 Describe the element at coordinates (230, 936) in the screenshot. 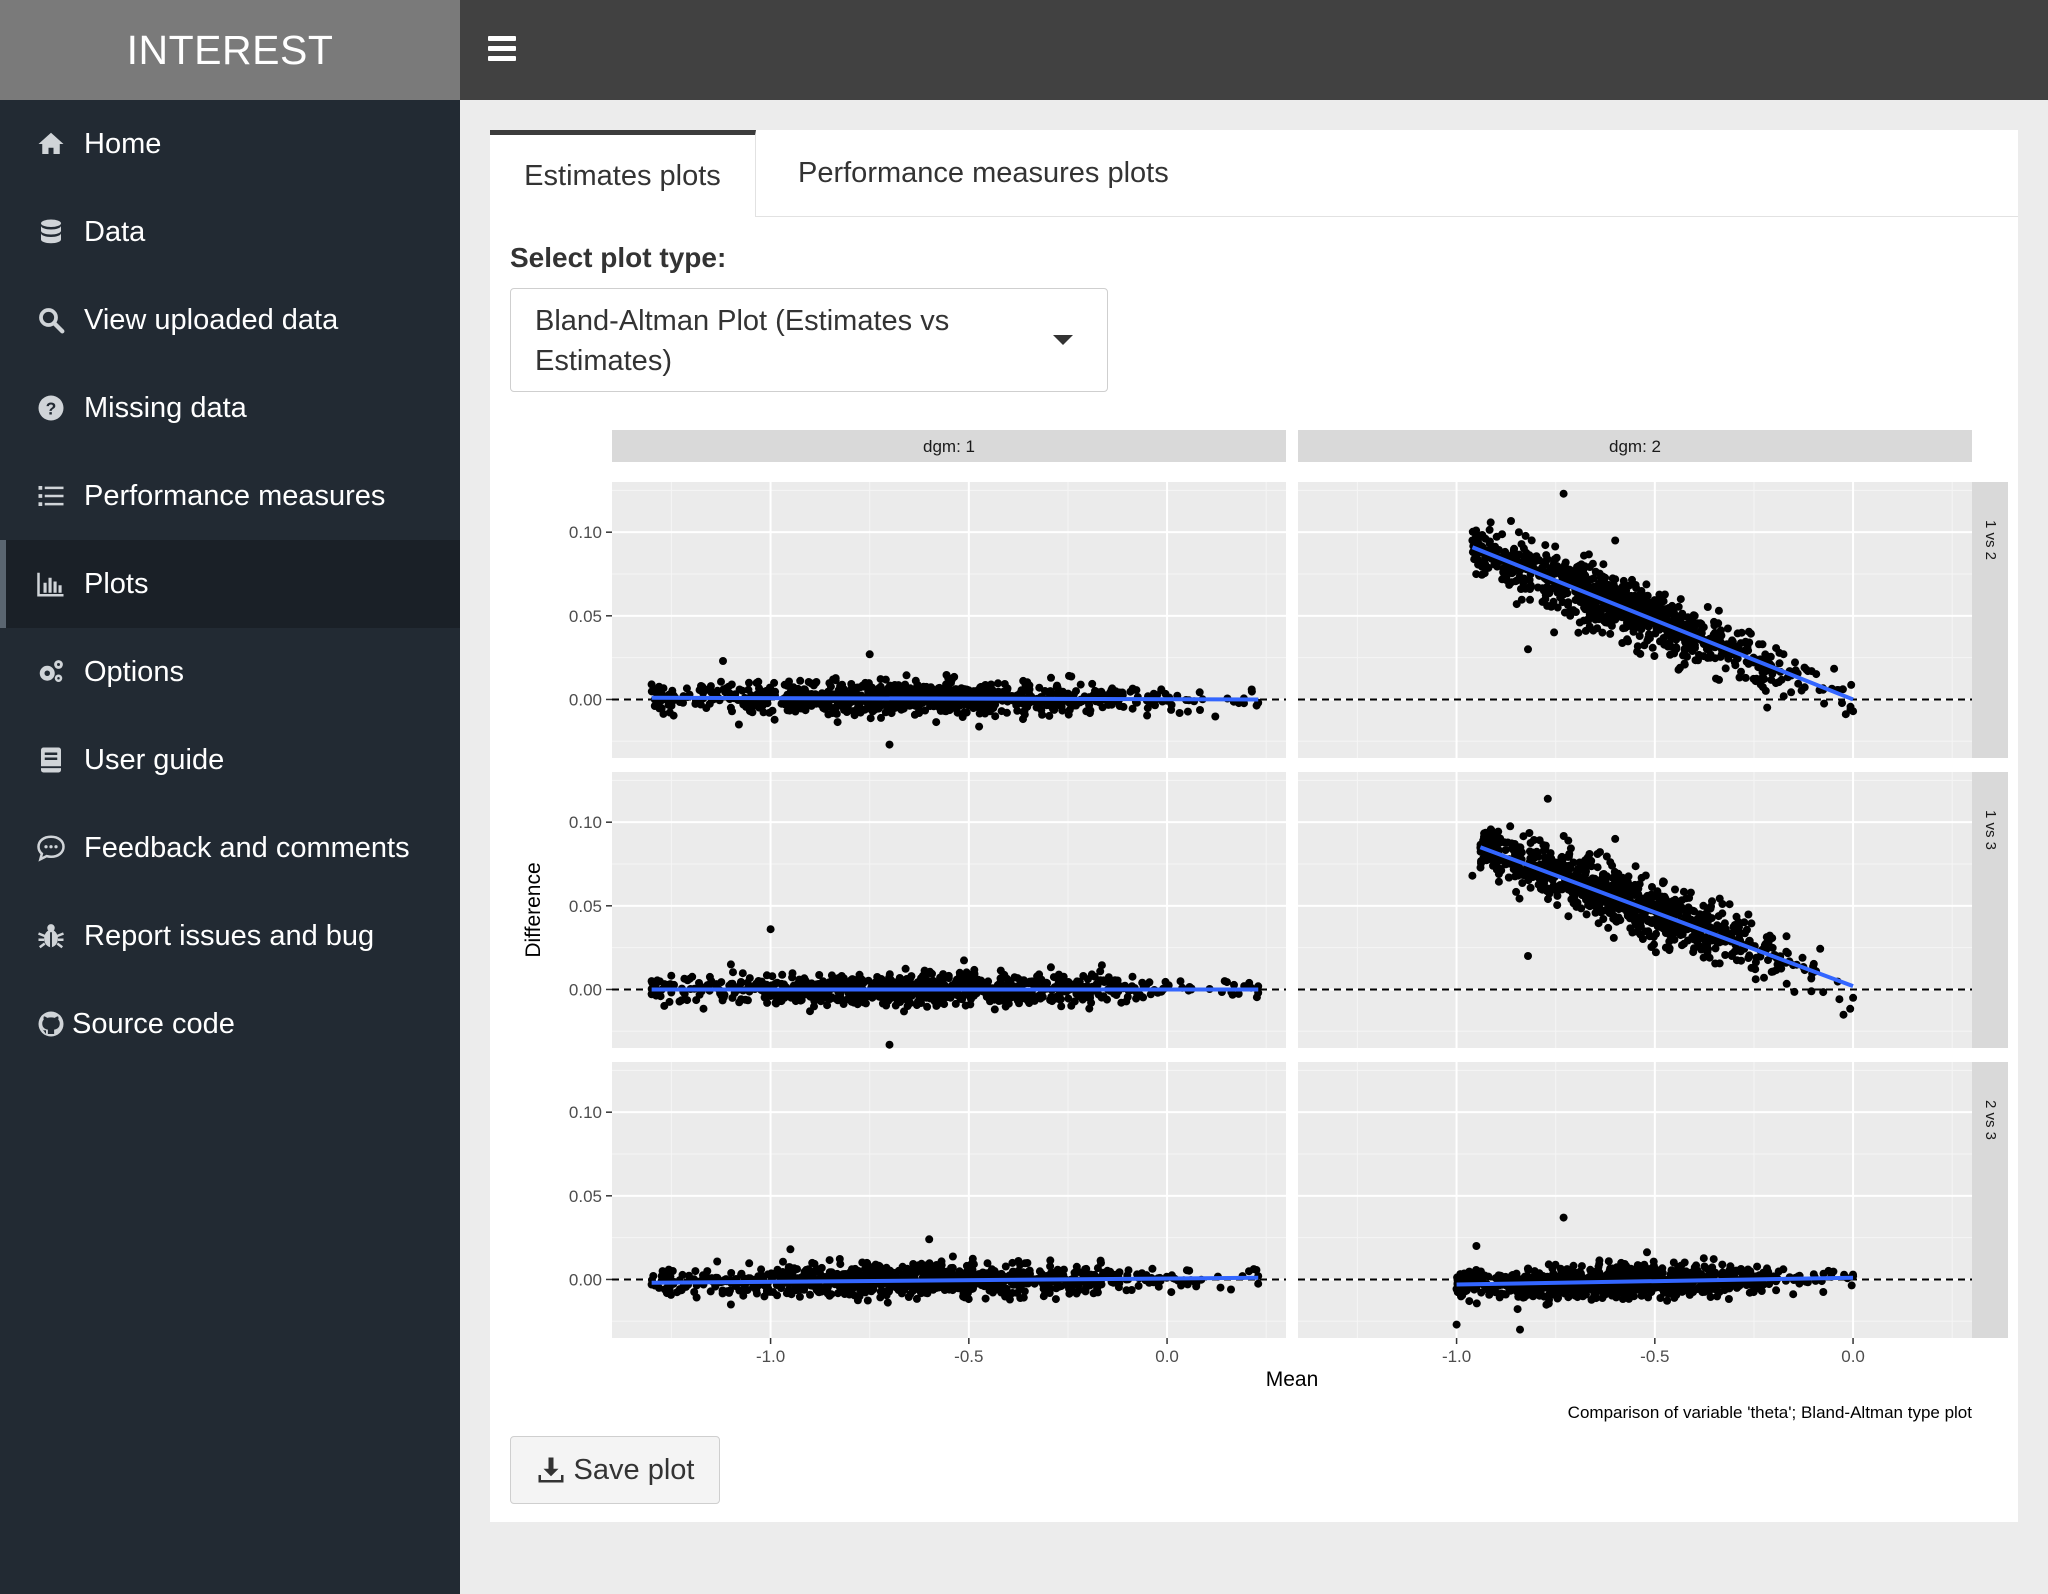

I see `sidebar-item-report-issues: Report issues and bug` at that location.